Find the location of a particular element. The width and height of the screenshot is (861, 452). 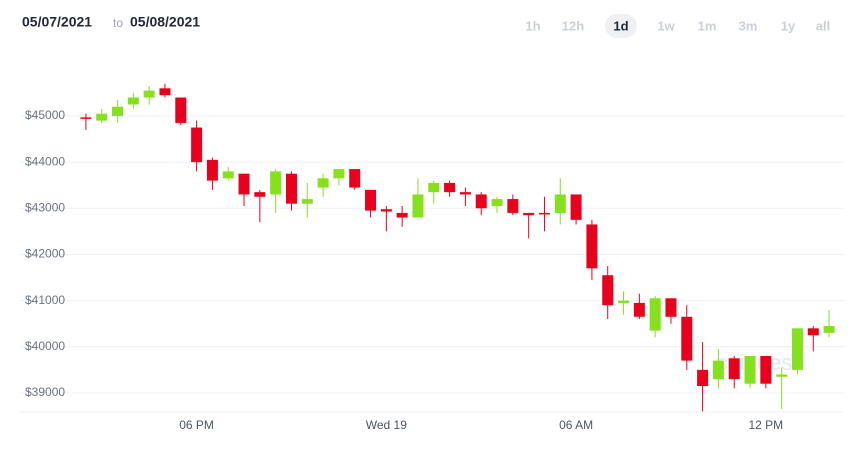

y-tick-label: $44000 is located at coordinates (45, 161).